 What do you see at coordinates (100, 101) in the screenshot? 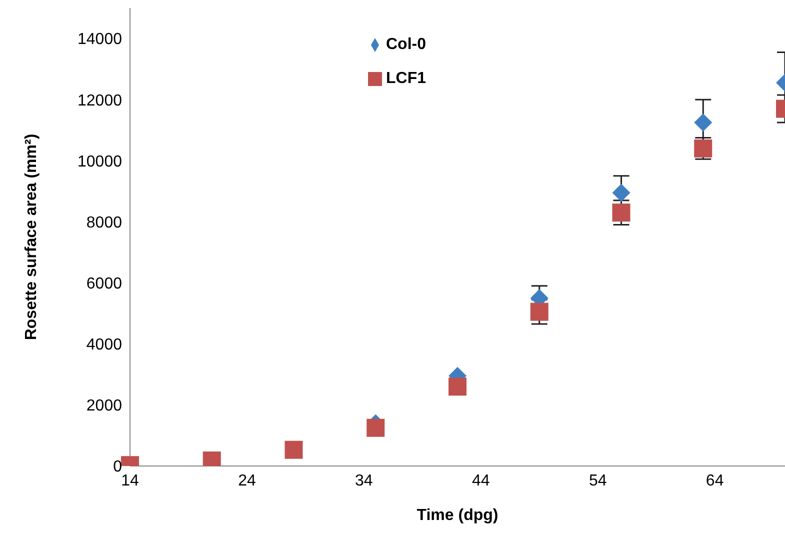
I see `y-tick-label: 12000` at bounding box center [100, 101].